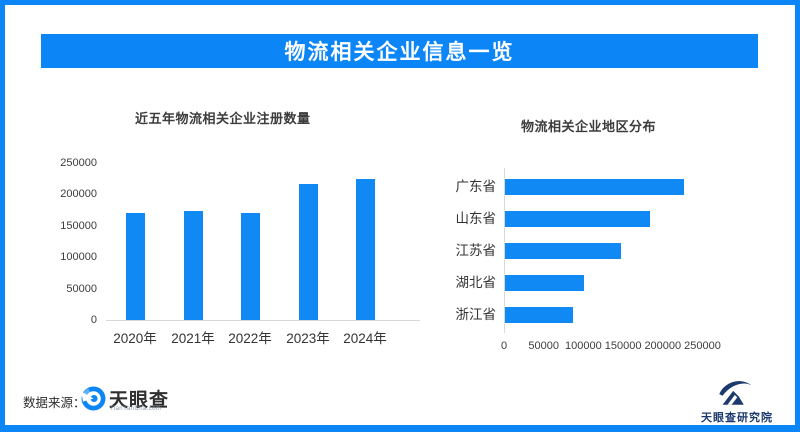 The image size is (800, 432). Describe the element at coordinates (504, 250) in the screenshot. I see `y-axis-line` at that location.